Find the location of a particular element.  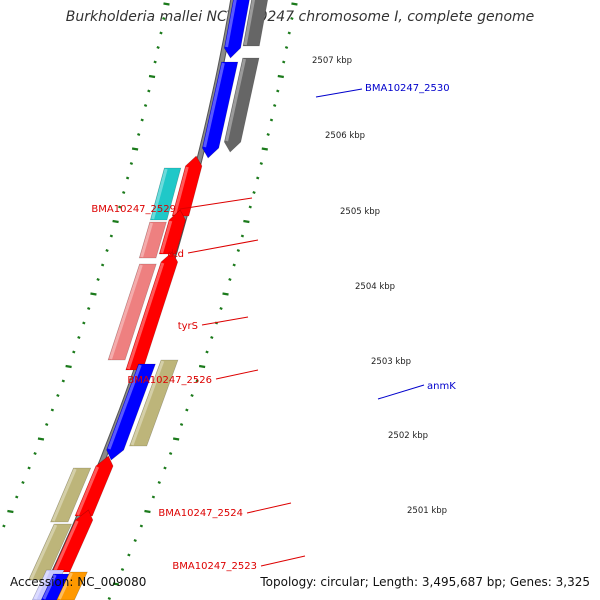

gene-label: anmK is located at coordinates (441, 386).